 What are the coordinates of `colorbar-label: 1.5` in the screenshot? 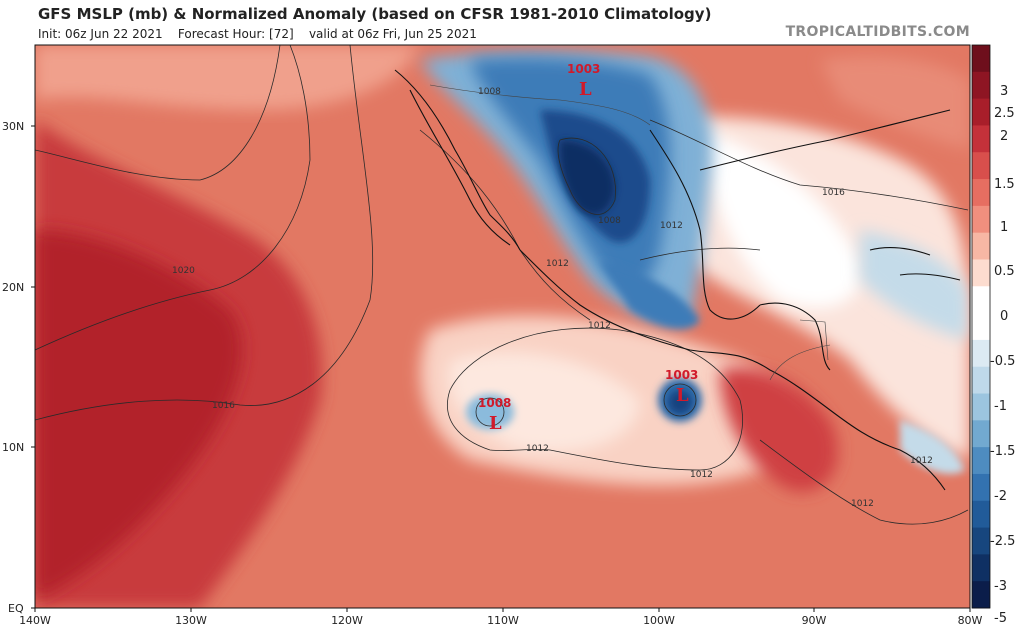 It's located at (1004, 184).